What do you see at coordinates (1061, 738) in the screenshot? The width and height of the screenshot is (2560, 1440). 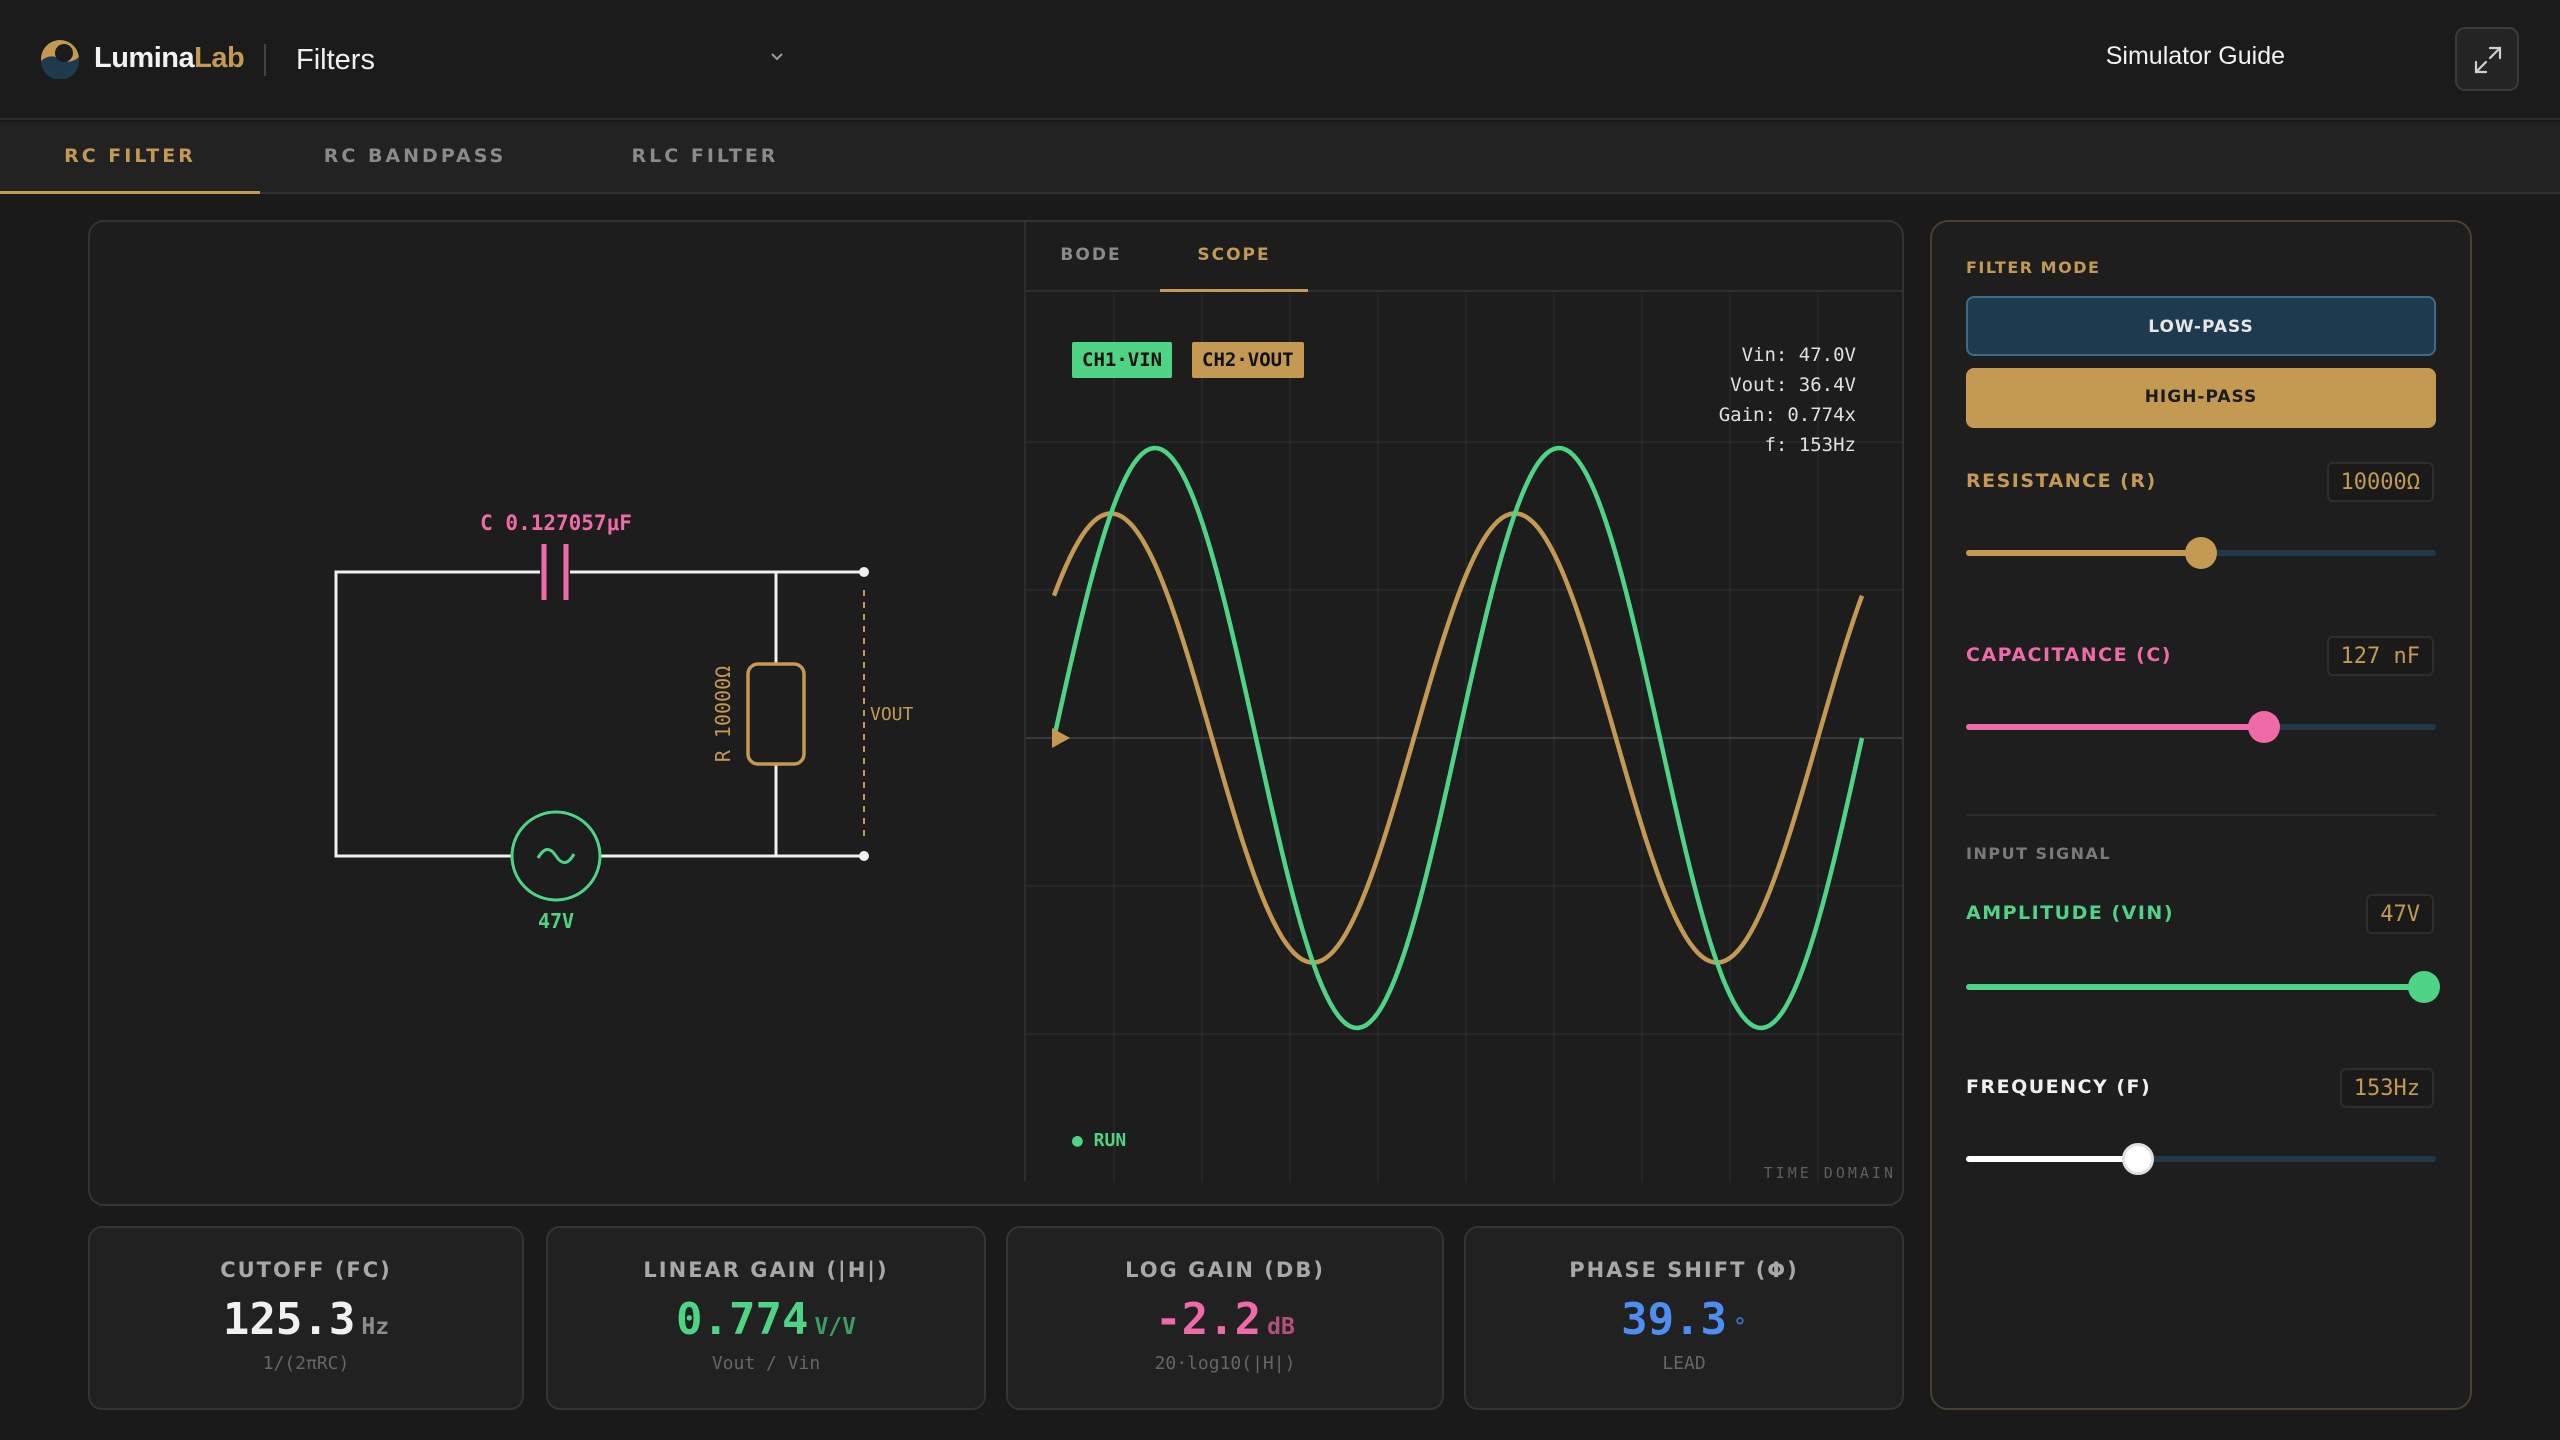 I see `trigger-marker` at bounding box center [1061, 738].